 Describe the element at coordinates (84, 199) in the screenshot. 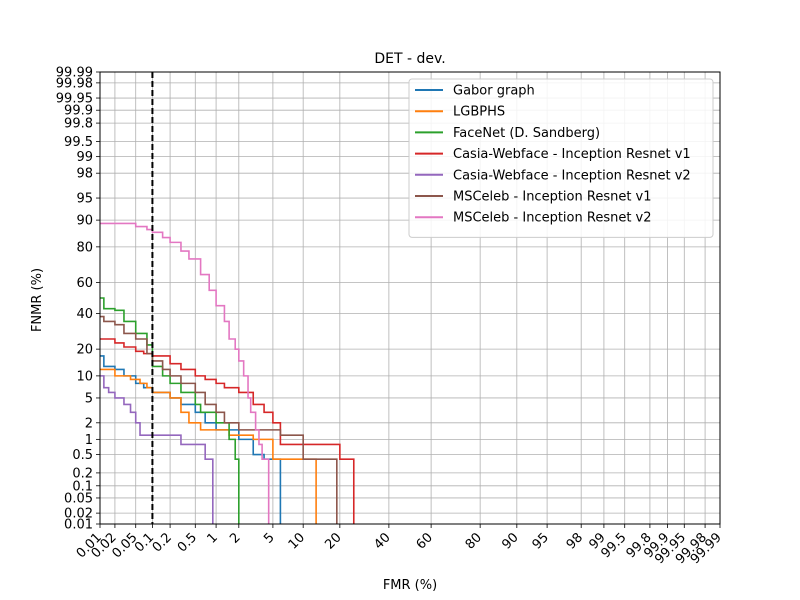

I see `y-tick-label: 95` at that location.